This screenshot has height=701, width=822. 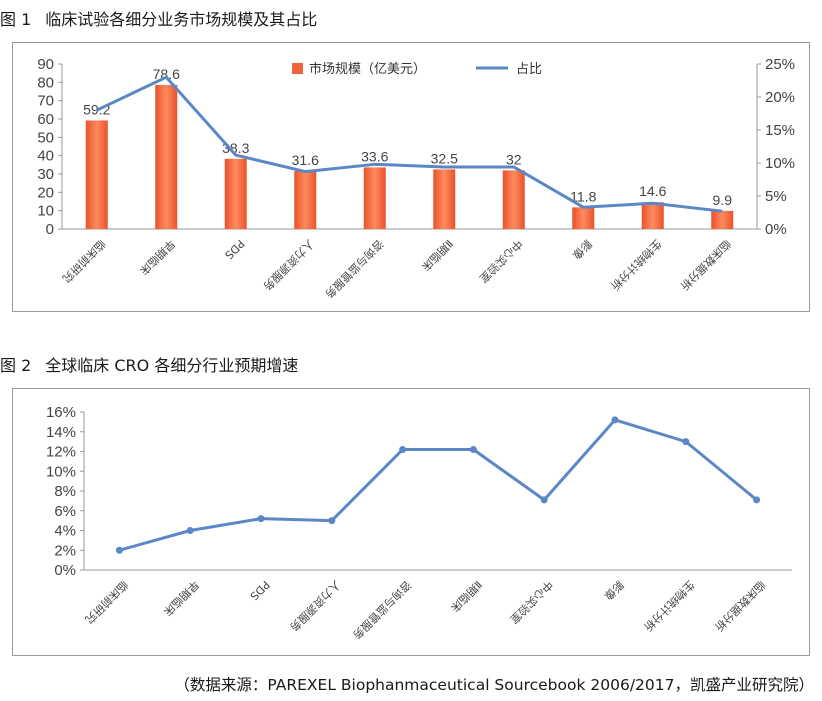 I want to click on y-tick-label: 50, so click(x=45, y=137).